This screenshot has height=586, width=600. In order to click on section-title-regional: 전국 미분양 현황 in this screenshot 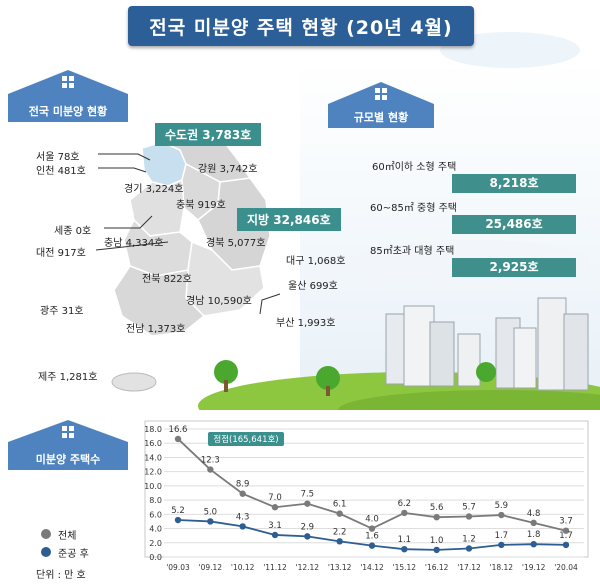, I will do `click(68, 111)`.